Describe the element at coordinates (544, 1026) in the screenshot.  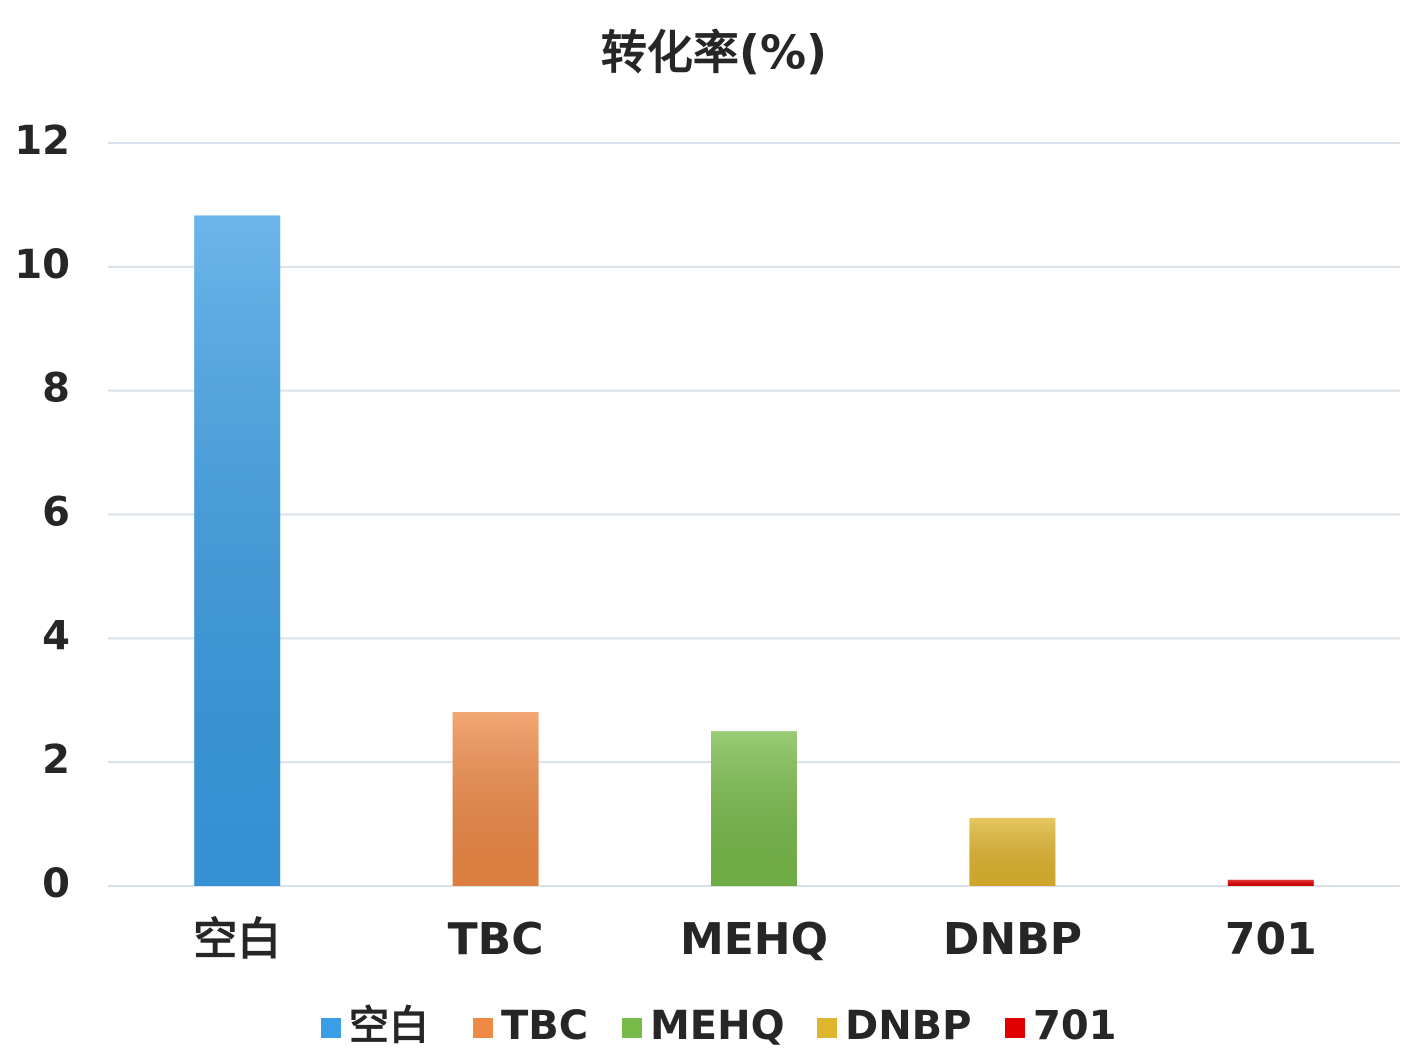
I see `legend-label: TBC` at that location.